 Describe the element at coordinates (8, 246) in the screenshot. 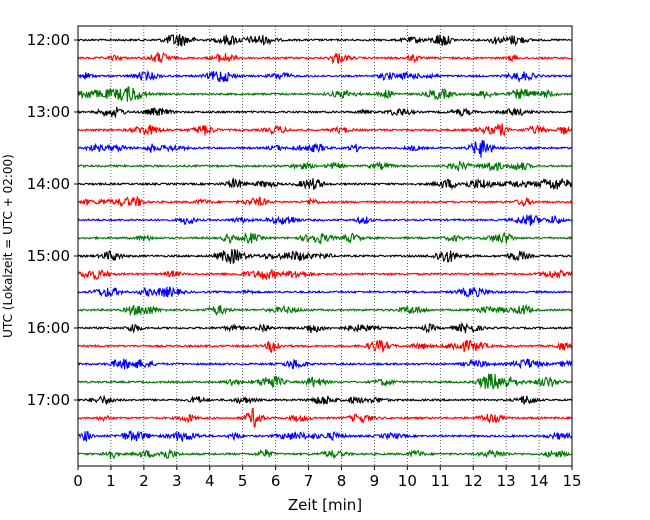

I see `y-axis-label: UTC (Lokalzeit = UTC + 02:00)` at that location.